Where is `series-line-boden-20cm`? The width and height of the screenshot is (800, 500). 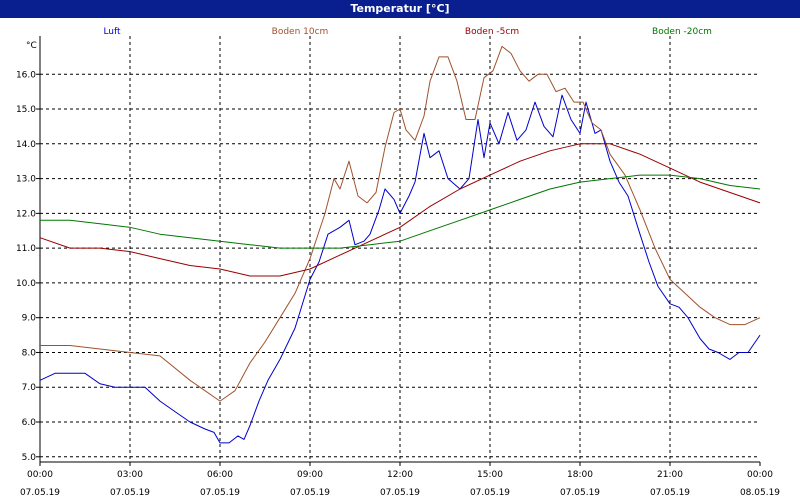 series-line-boden-20cm is located at coordinates (400, 211).